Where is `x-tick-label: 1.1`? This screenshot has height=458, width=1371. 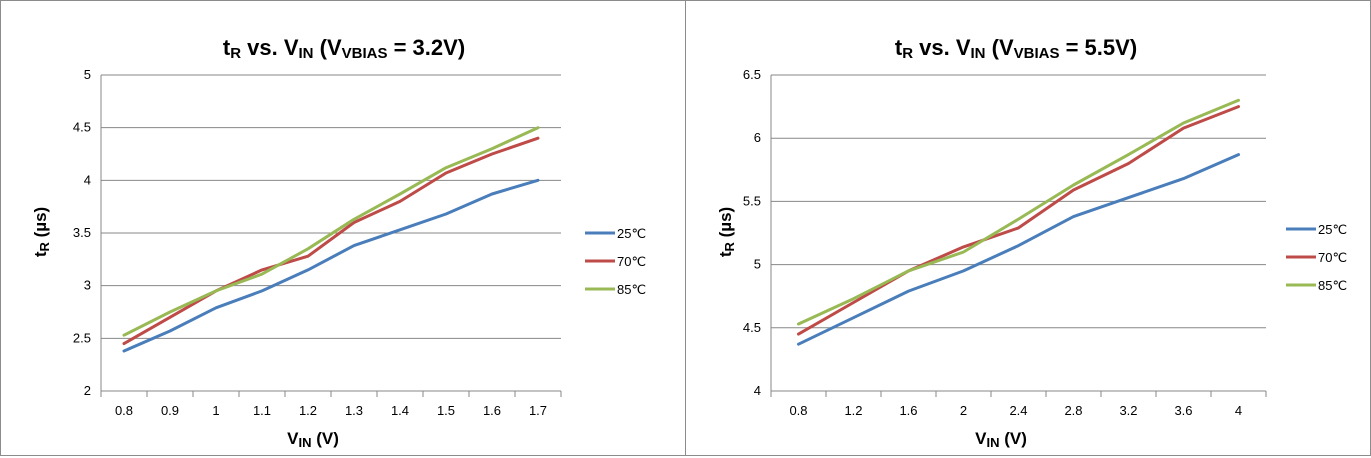
x-tick-label: 1.1 is located at coordinates (262, 410).